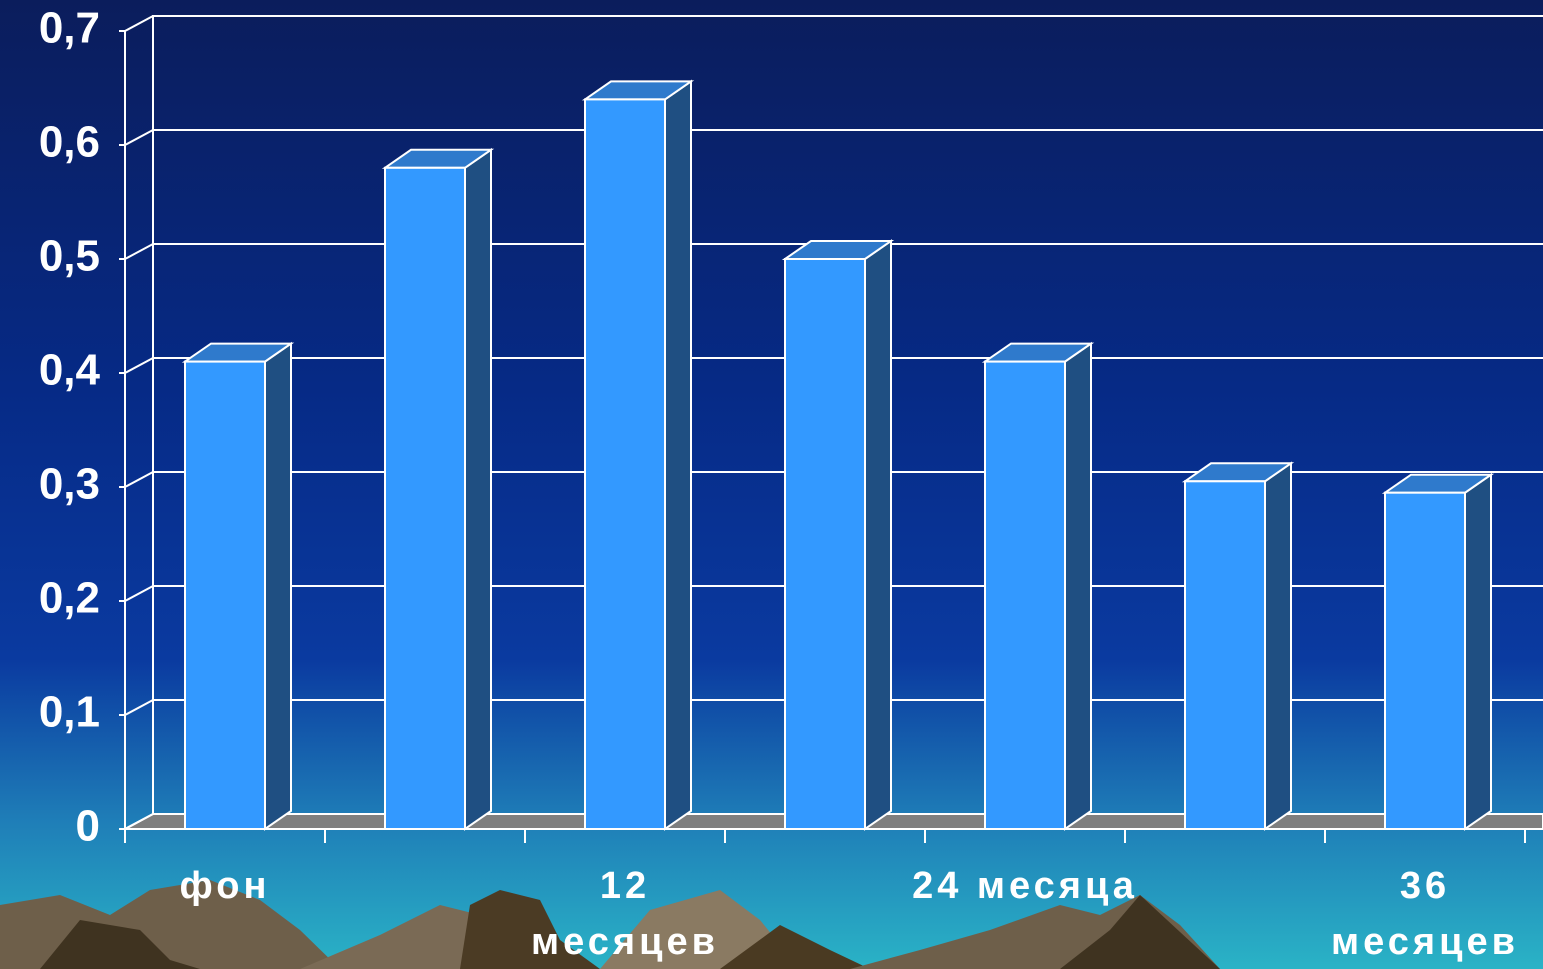  I want to click on x-tick-label: 24 месяца, so click(1025, 886).